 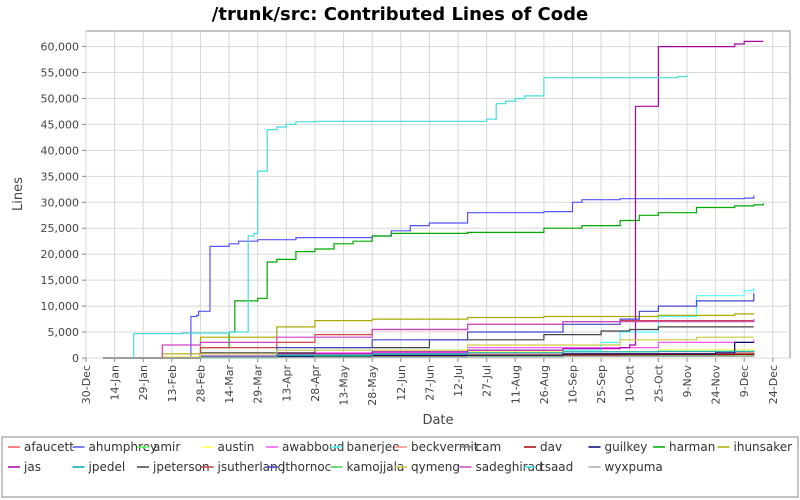 What do you see at coordinates (251, 467) in the screenshot?
I see `legend-label-jsutherland: jsutherland` at bounding box center [251, 467].